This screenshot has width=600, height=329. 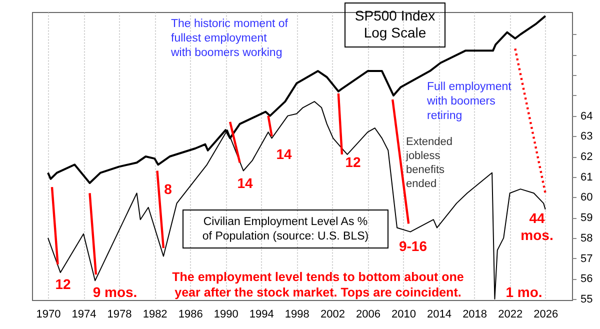 What do you see at coordinates (586, 258) in the screenshot?
I see `y-tick-label: 57` at bounding box center [586, 258].